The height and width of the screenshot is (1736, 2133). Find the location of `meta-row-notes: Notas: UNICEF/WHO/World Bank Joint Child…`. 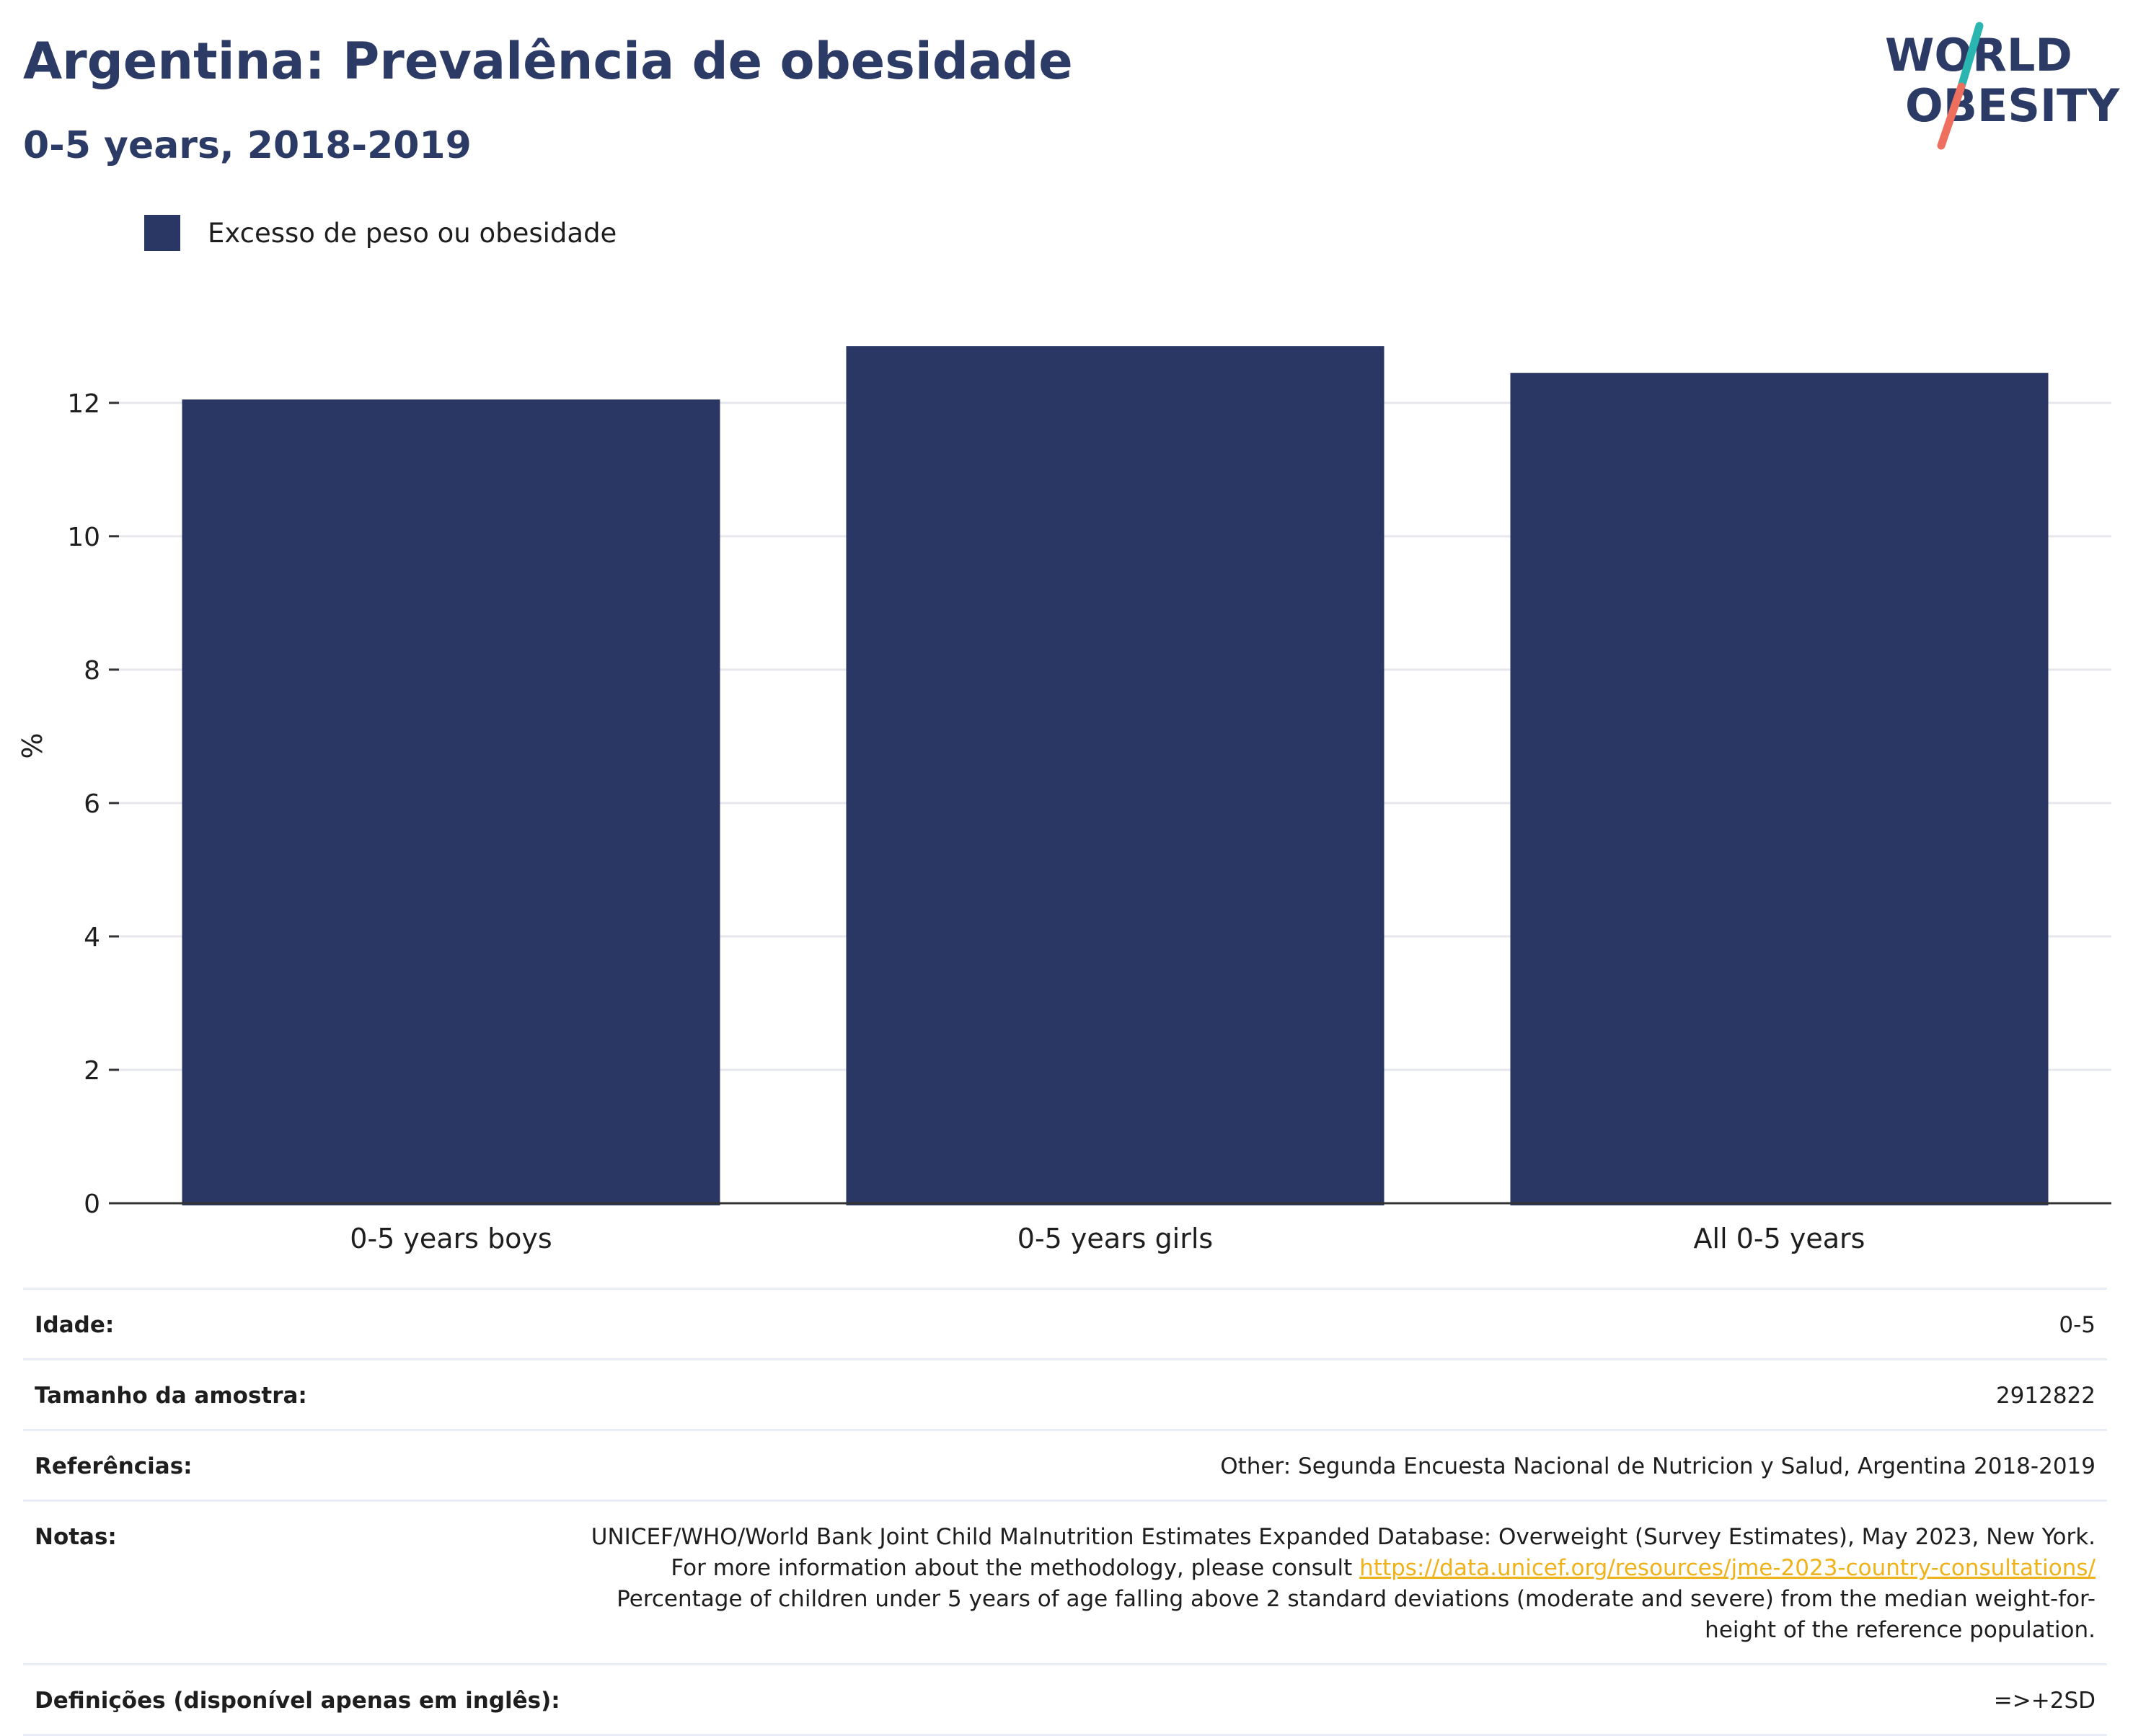

meta-row-notes: Notas: UNICEF/WHO/World Bank Joint Child… is located at coordinates (1065, 1581).